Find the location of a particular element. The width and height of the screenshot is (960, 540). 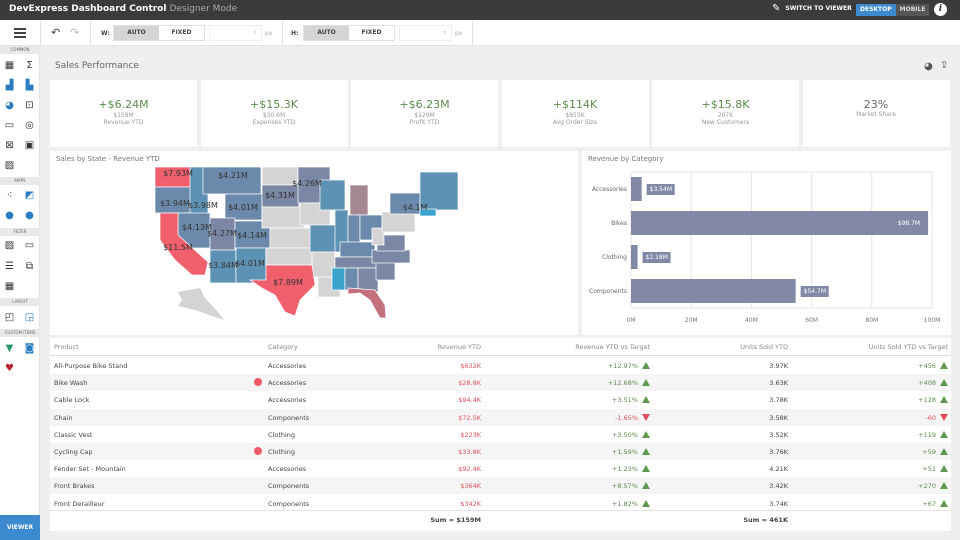

image-icon: ⊠ is located at coordinates (9, 145).